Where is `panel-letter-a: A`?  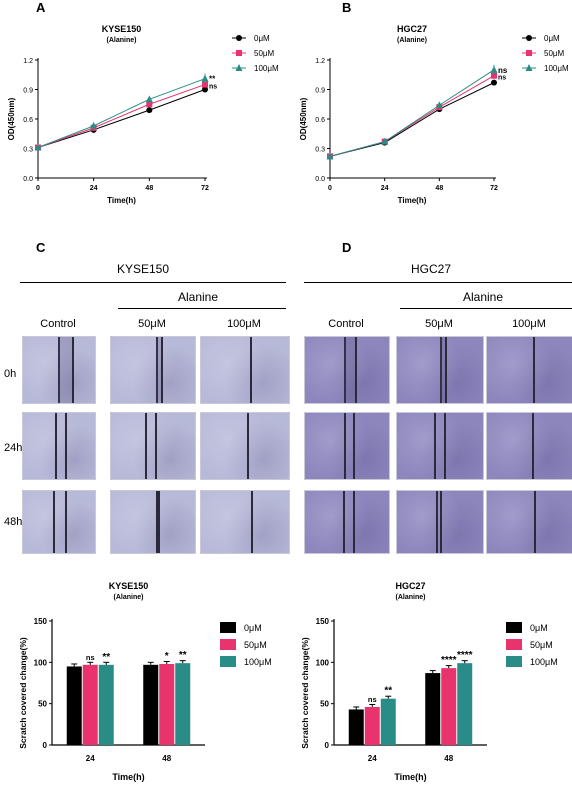
panel-letter-a: A is located at coordinates (41, 7).